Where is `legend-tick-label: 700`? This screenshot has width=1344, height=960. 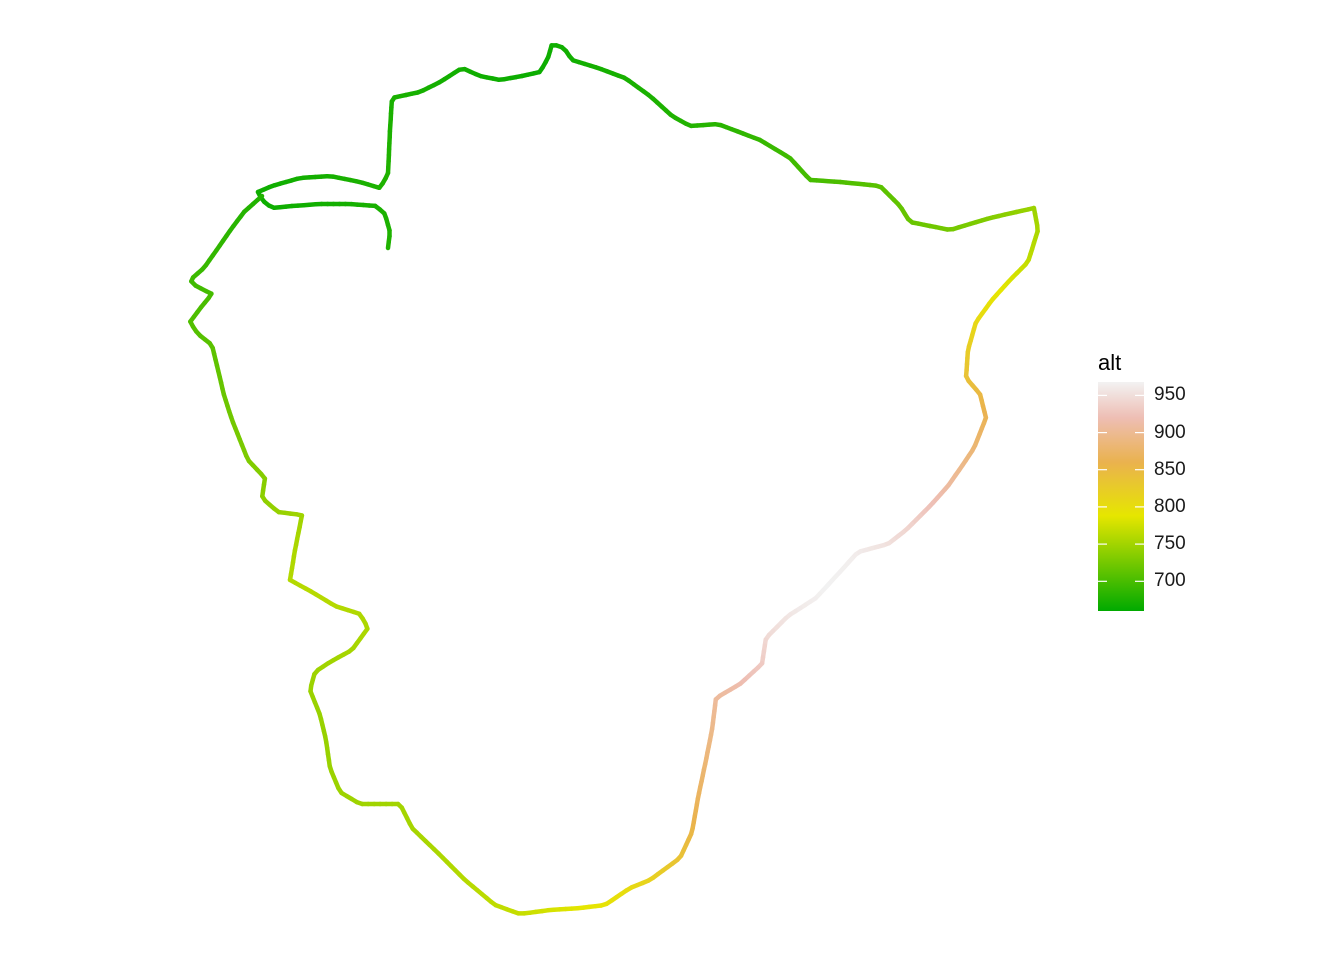 legend-tick-label: 700 is located at coordinates (1170, 581).